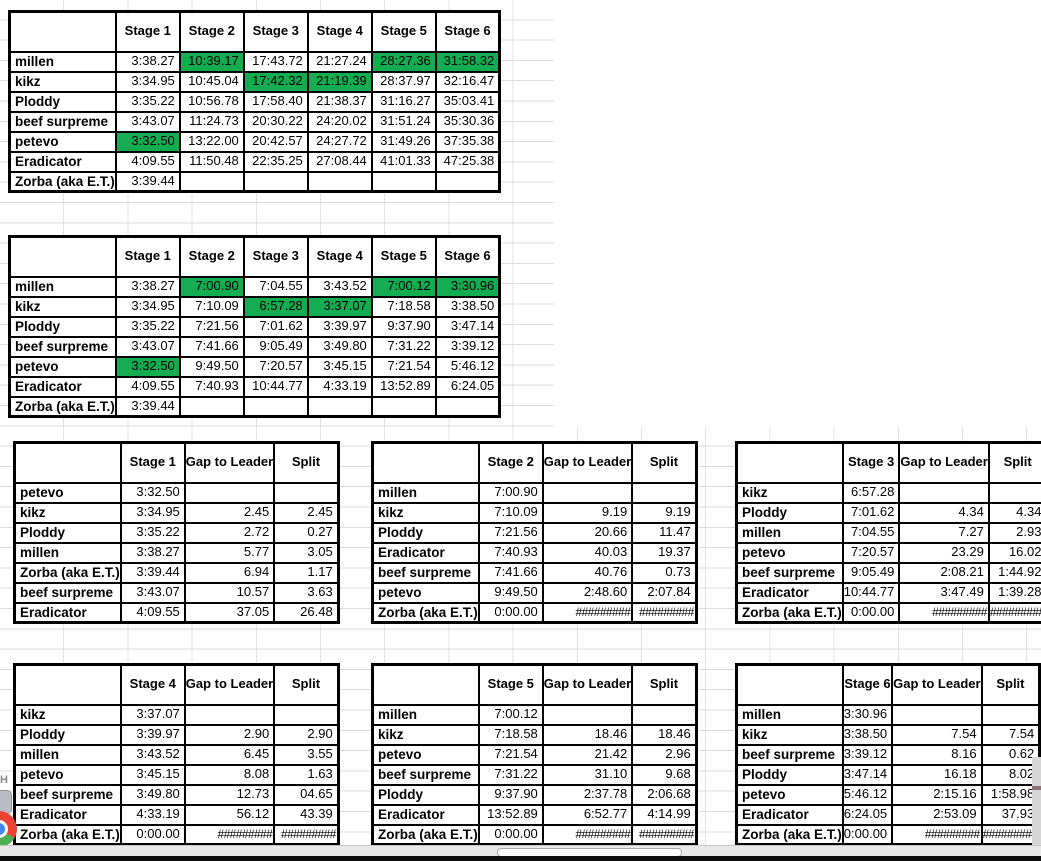  What do you see at coordinates (587, 734) in the screenshot?
I see `gap-cell: 18.46` at bounding box center [587, 734].